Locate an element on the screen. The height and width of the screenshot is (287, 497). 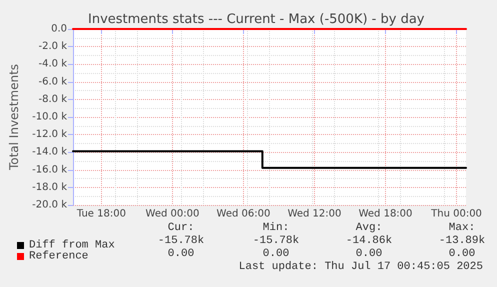
x-tick-label: Wed 18:00 is located at coordinates (385, 214).